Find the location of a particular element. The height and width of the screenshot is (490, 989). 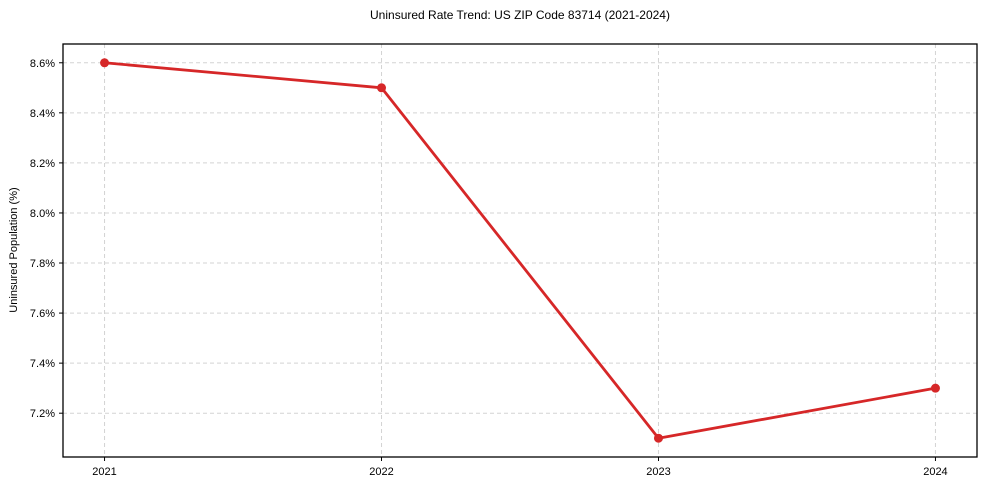

y-tick-label: 8.0% is located at coordinates (42, 214).